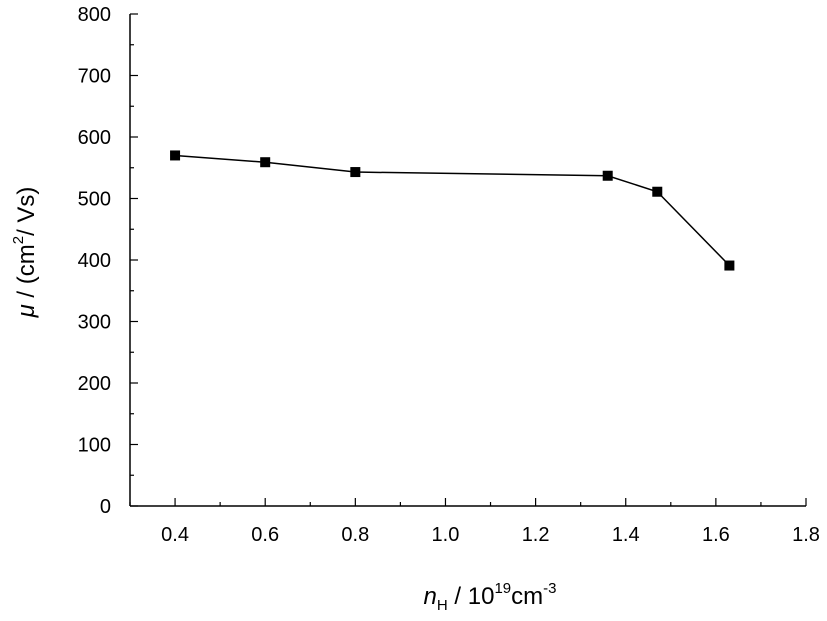  What do you see at coordinates (527, 596) in the screenshot?
I see `x-axis-unit: cm` at bounding box center [527, 596].